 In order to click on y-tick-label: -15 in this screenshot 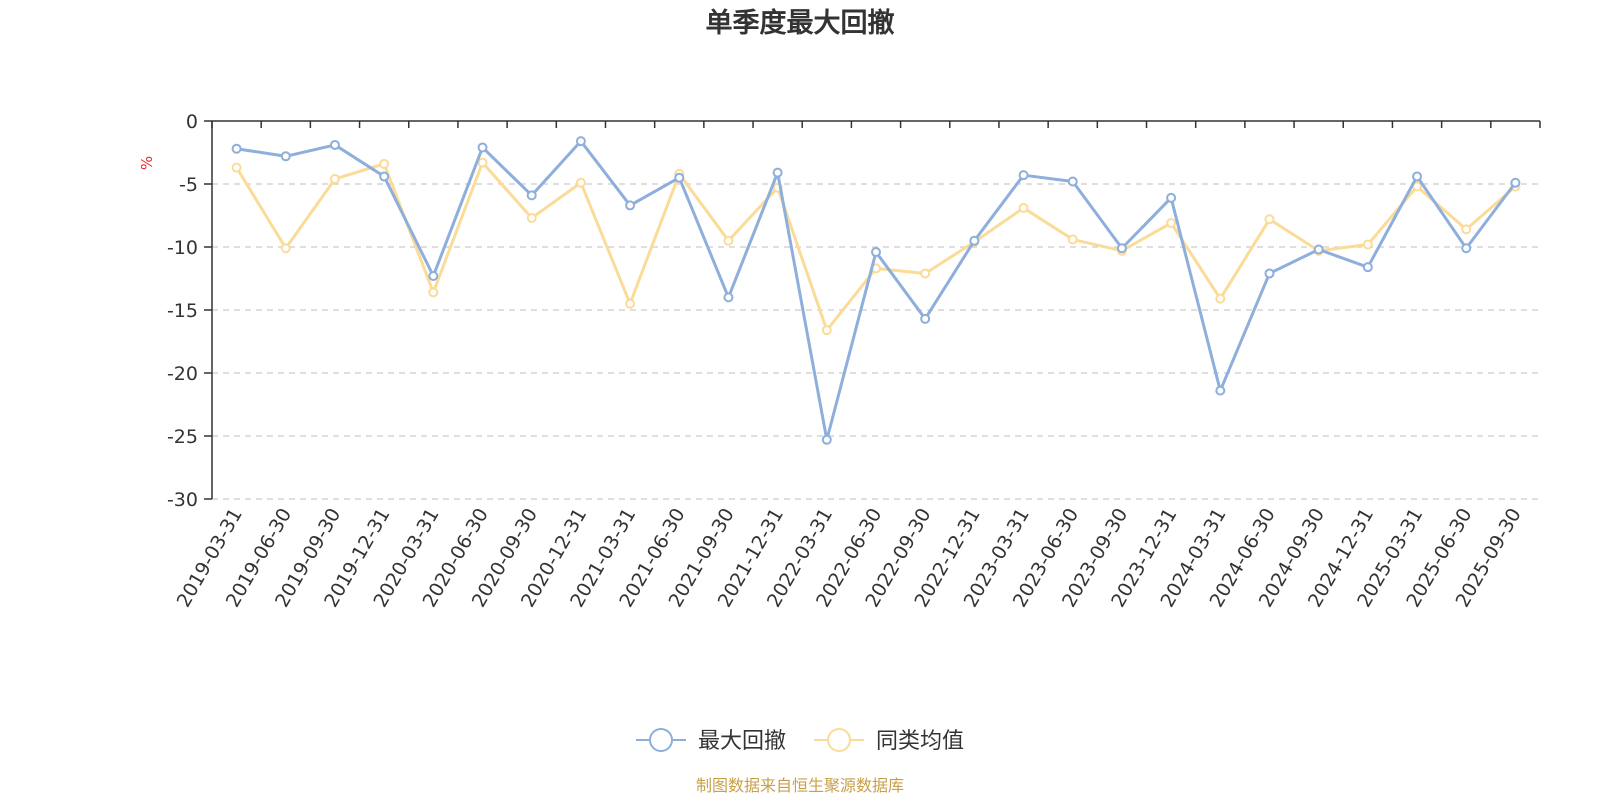, I will do `click(182, 311)`.